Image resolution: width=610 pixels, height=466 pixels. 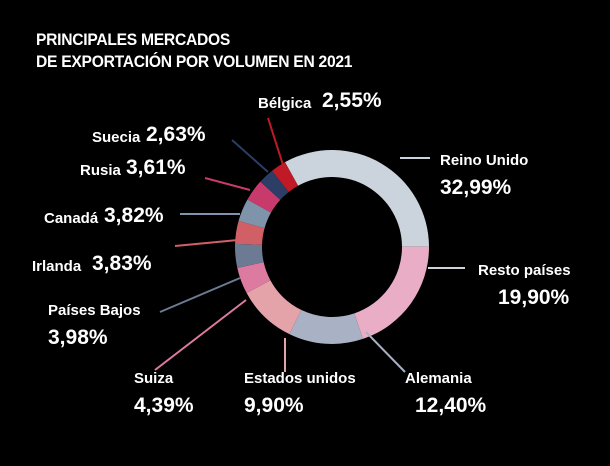 I want to click on slice-name-label: Alemania, so click(x=438, y=378).